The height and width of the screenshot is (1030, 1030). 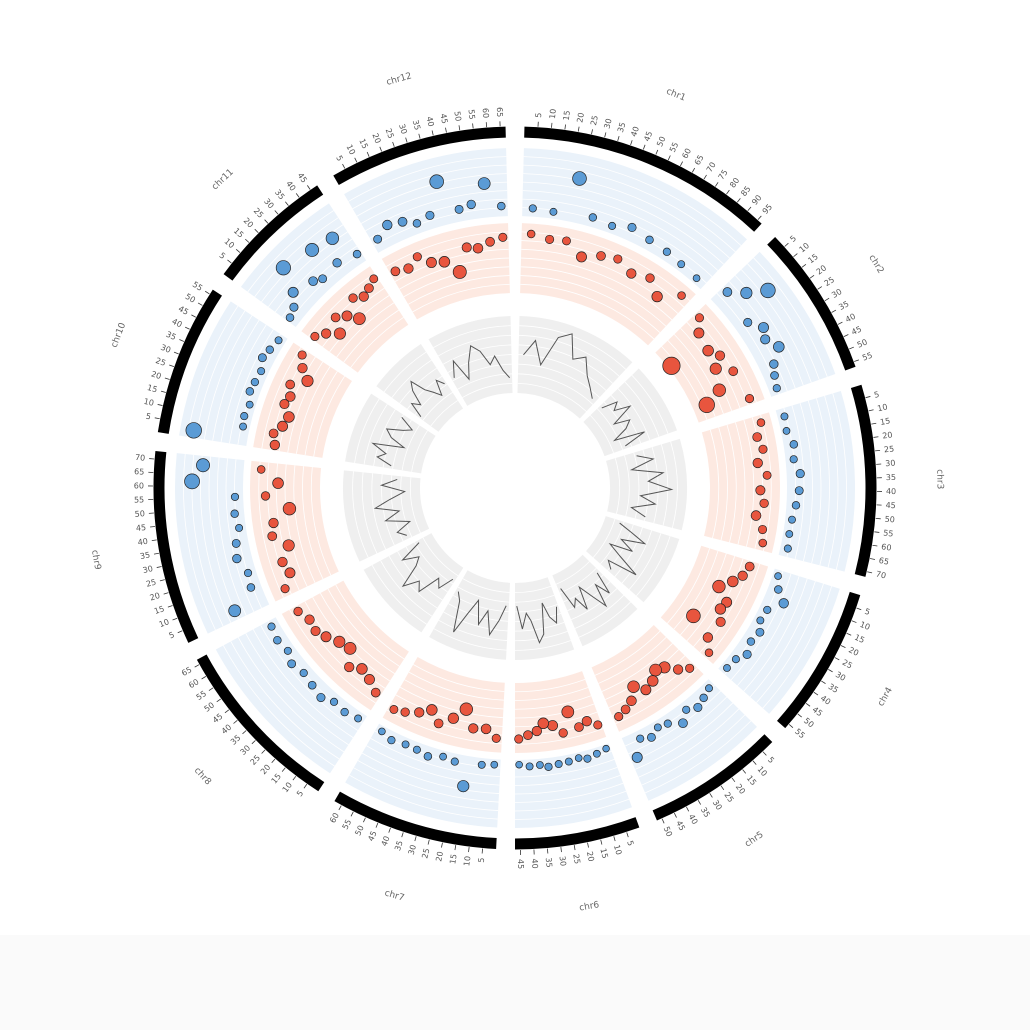 I want to click on tick-label: 25, so click(x=728, y=797).